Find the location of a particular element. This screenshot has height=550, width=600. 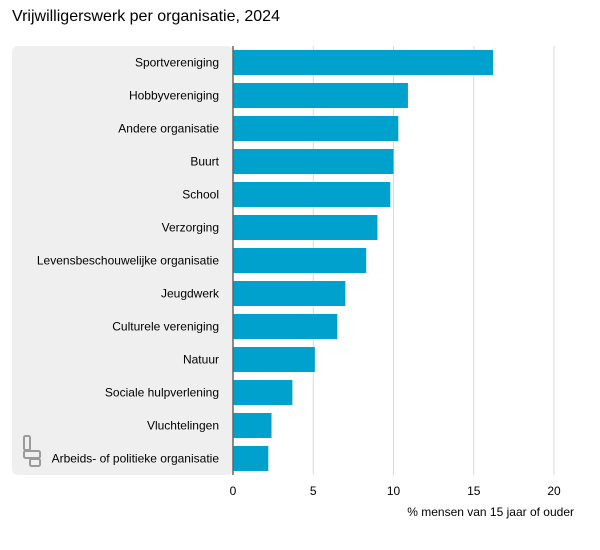

chart-title: Vrijwilligerswerk per organisatie, 2024 is located at coordinates (146, 16).